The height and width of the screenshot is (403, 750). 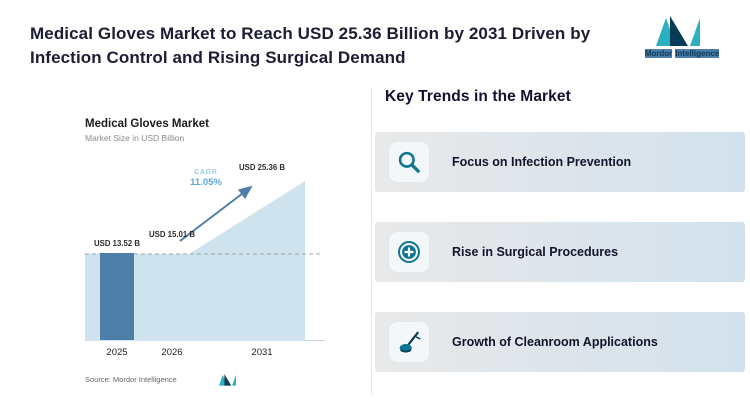 What do you see at coordinates (206, 172) in the screenshot?
I see `cagr-caption: CAGR` at bounding box center [206, 172].